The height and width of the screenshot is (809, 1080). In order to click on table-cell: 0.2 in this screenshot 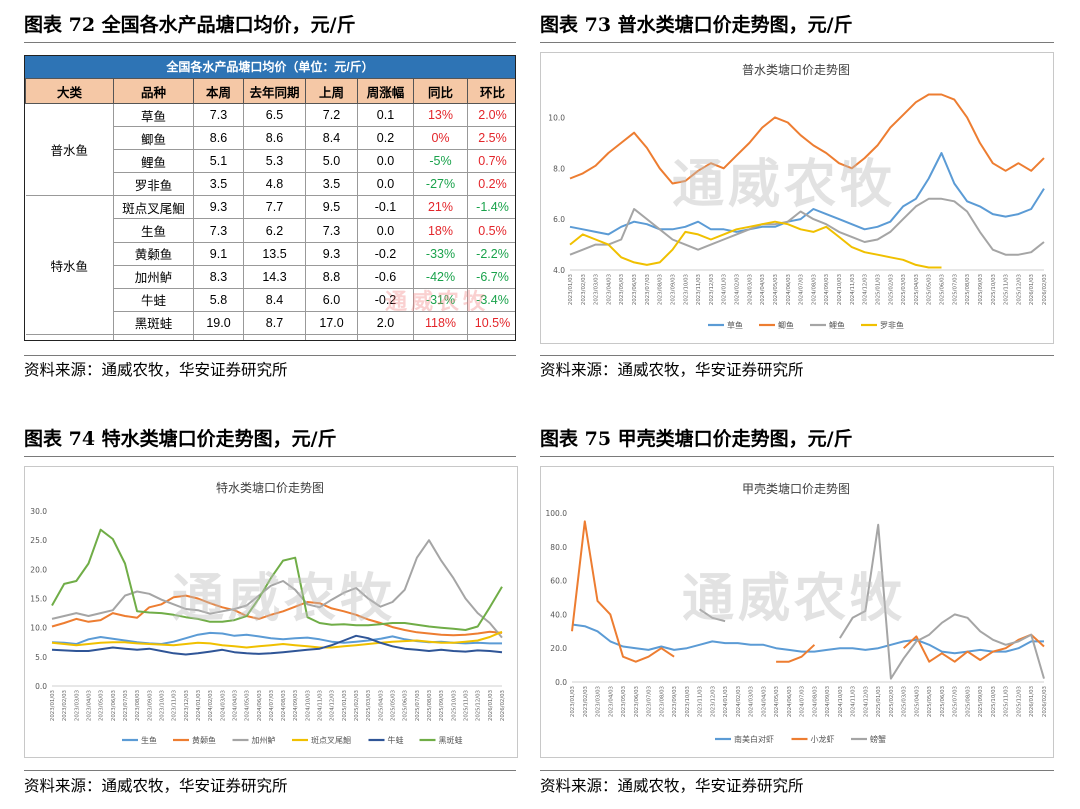, I will do `click(385, 138)`.